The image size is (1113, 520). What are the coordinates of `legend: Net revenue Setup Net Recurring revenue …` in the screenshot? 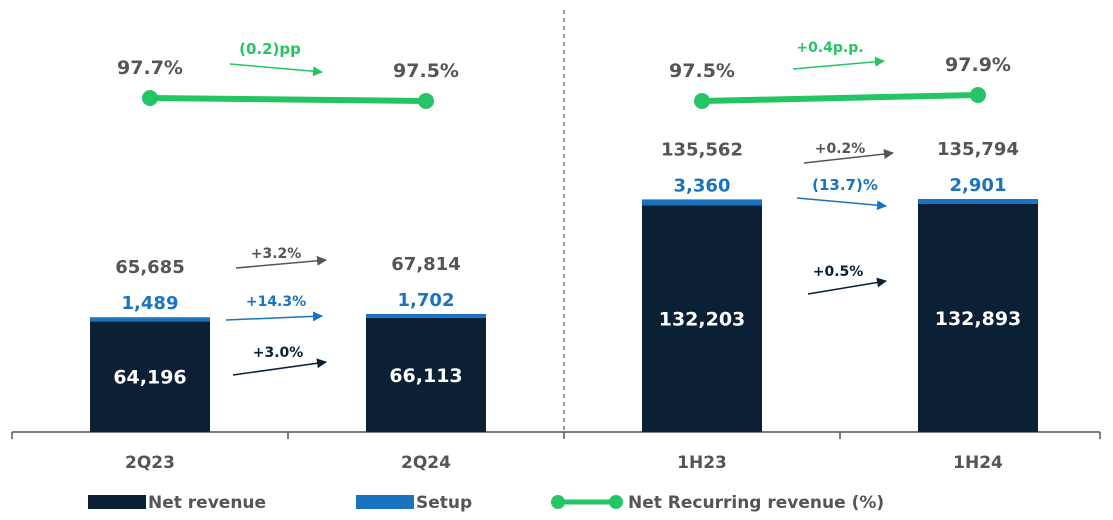 It's located at (486, 503).